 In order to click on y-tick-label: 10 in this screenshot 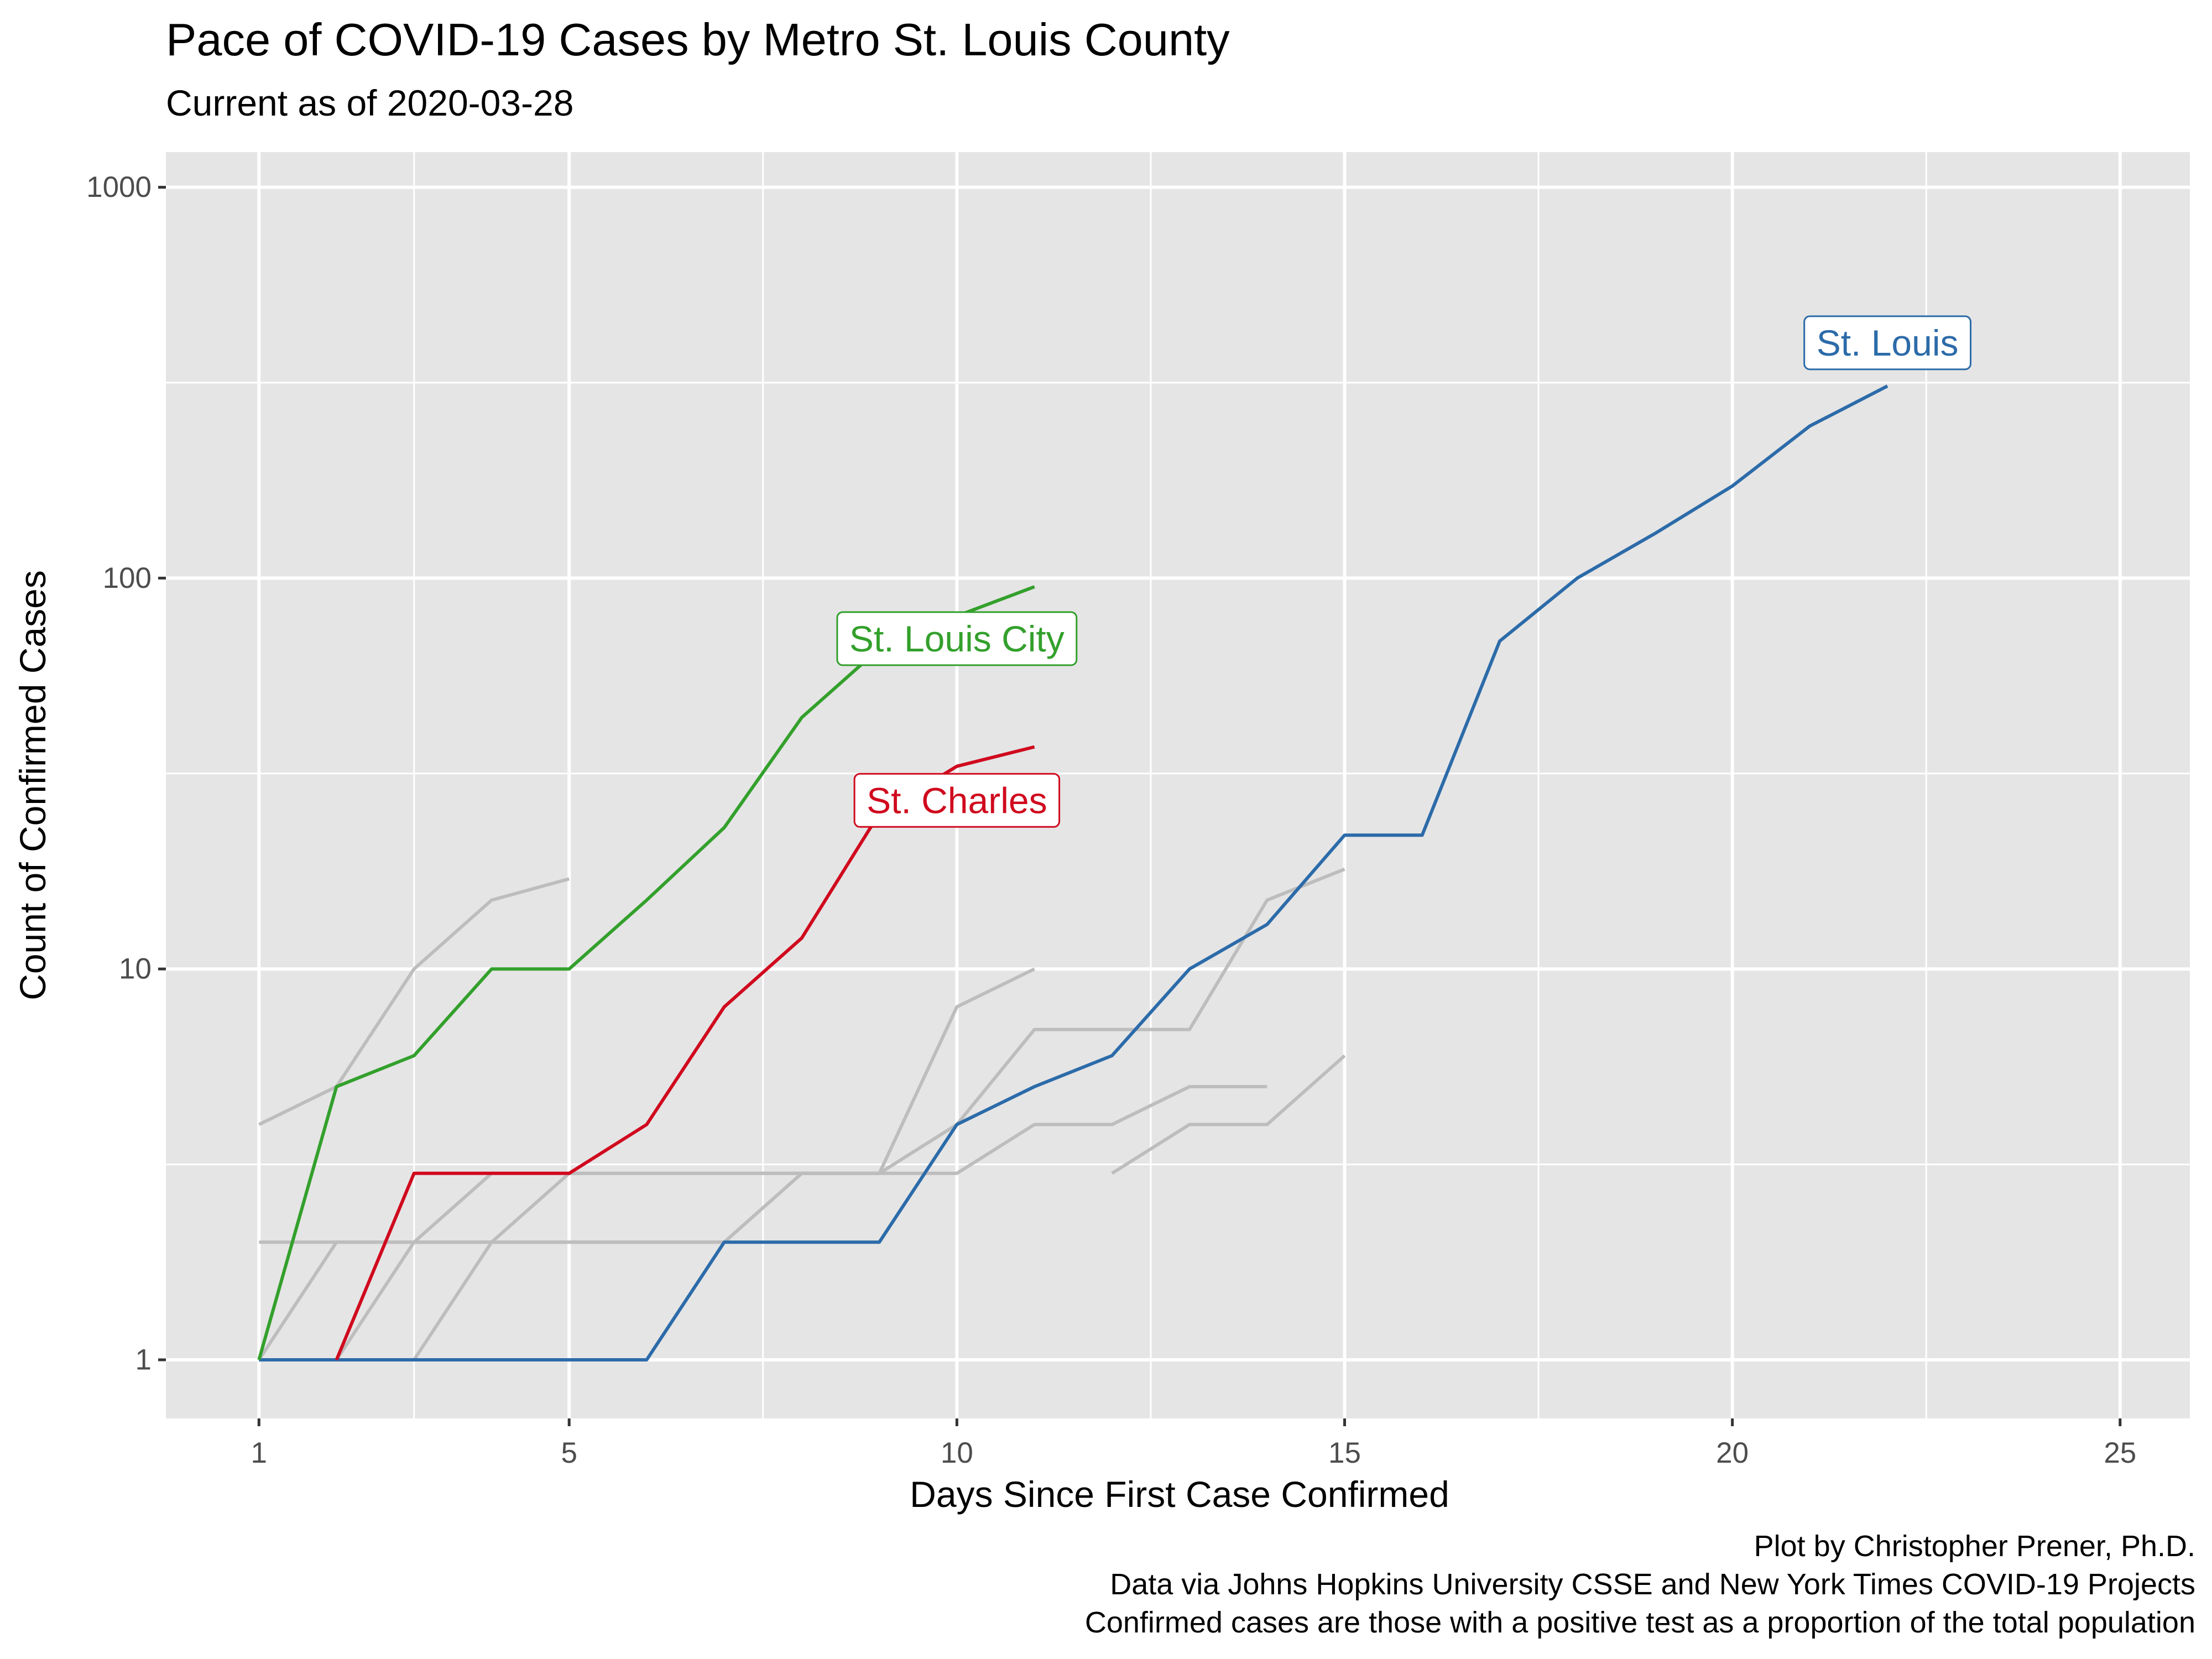, I will do `click(136, 969)`.